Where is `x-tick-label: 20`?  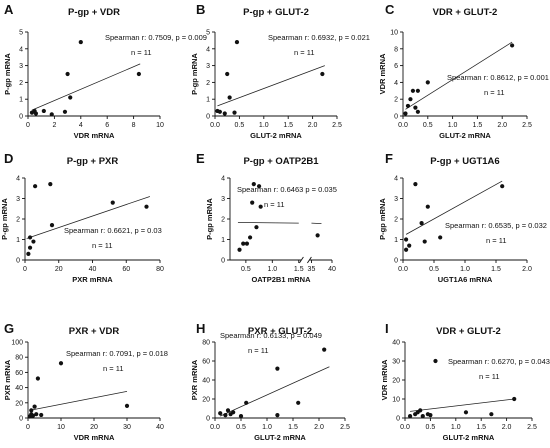 x-tick-label: 20 is located at coordinates (59, 269).